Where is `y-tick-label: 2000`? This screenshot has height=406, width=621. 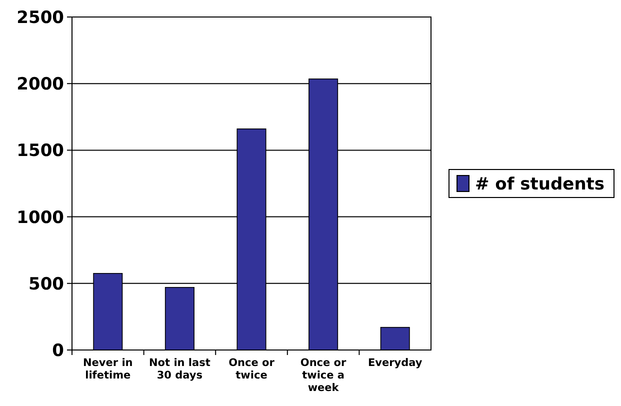
y-tick-label: 2000 is located at coordinates (40, 84).